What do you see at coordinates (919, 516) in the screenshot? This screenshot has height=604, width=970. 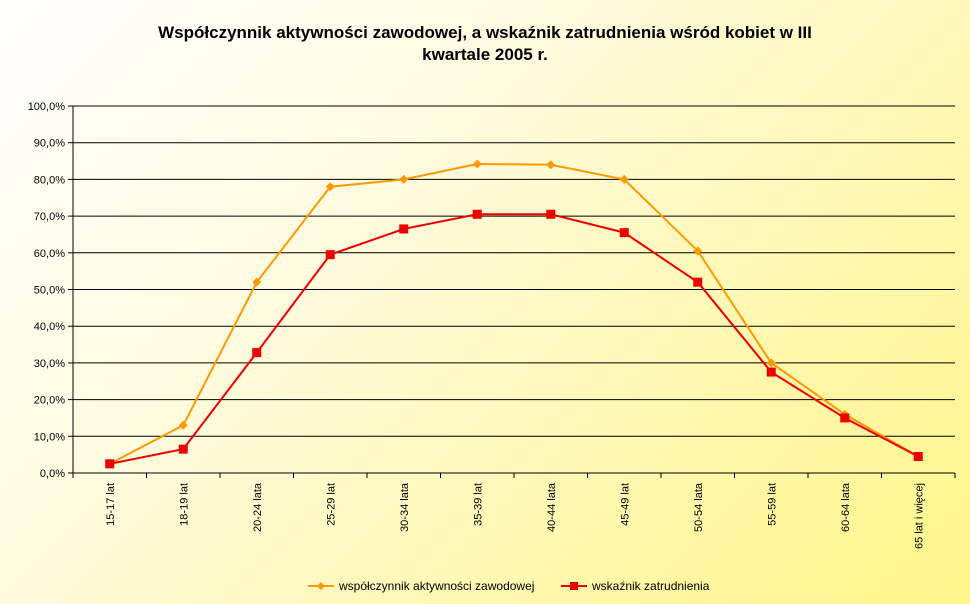 I see `x-tick-label: 65 lat i więcej` at bounding box center [919, 516].